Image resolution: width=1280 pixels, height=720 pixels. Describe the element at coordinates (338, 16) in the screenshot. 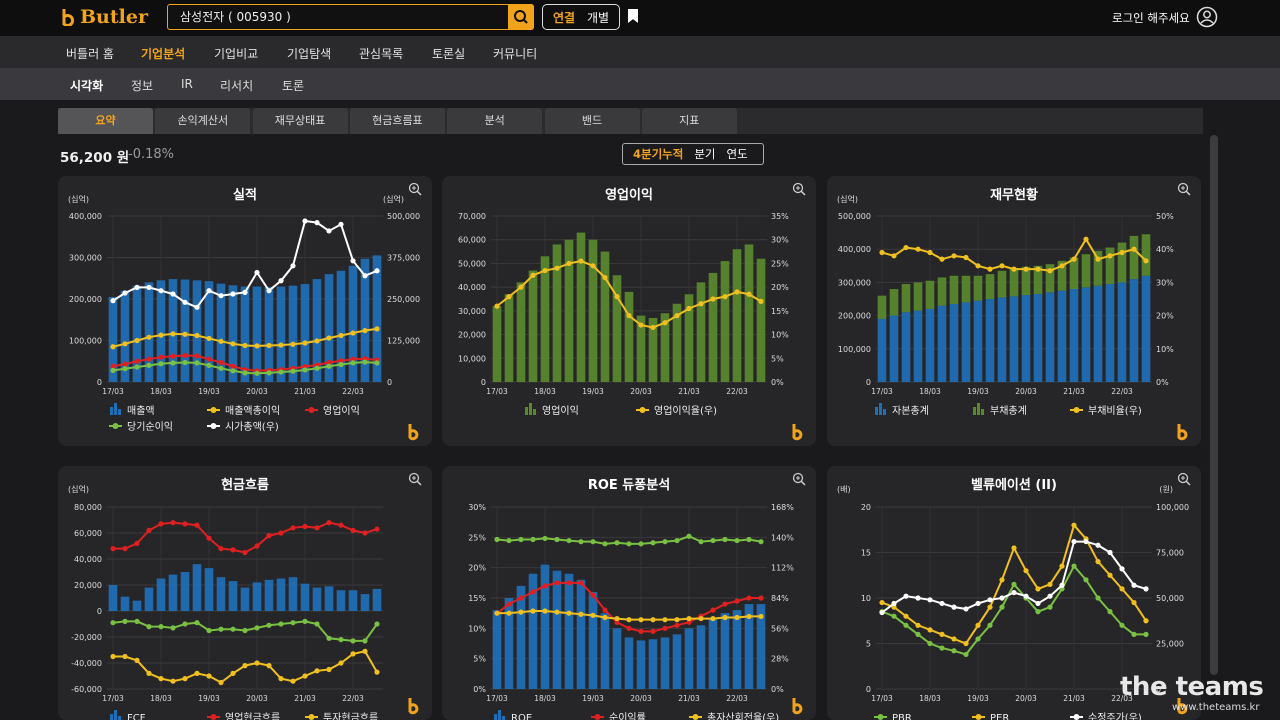

I see `search-input` at that location.